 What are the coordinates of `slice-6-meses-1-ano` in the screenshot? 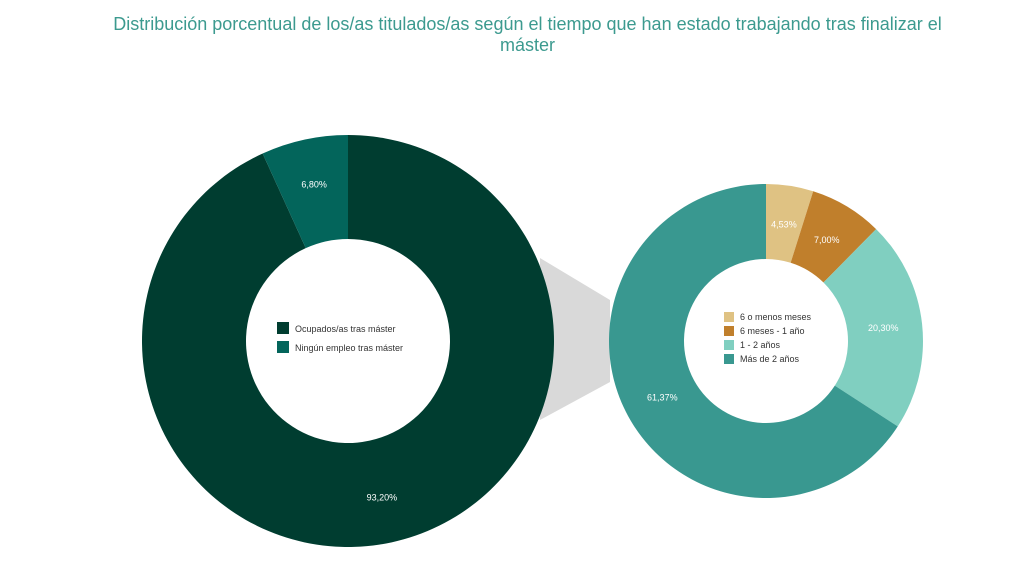 It's located at (833, 237).